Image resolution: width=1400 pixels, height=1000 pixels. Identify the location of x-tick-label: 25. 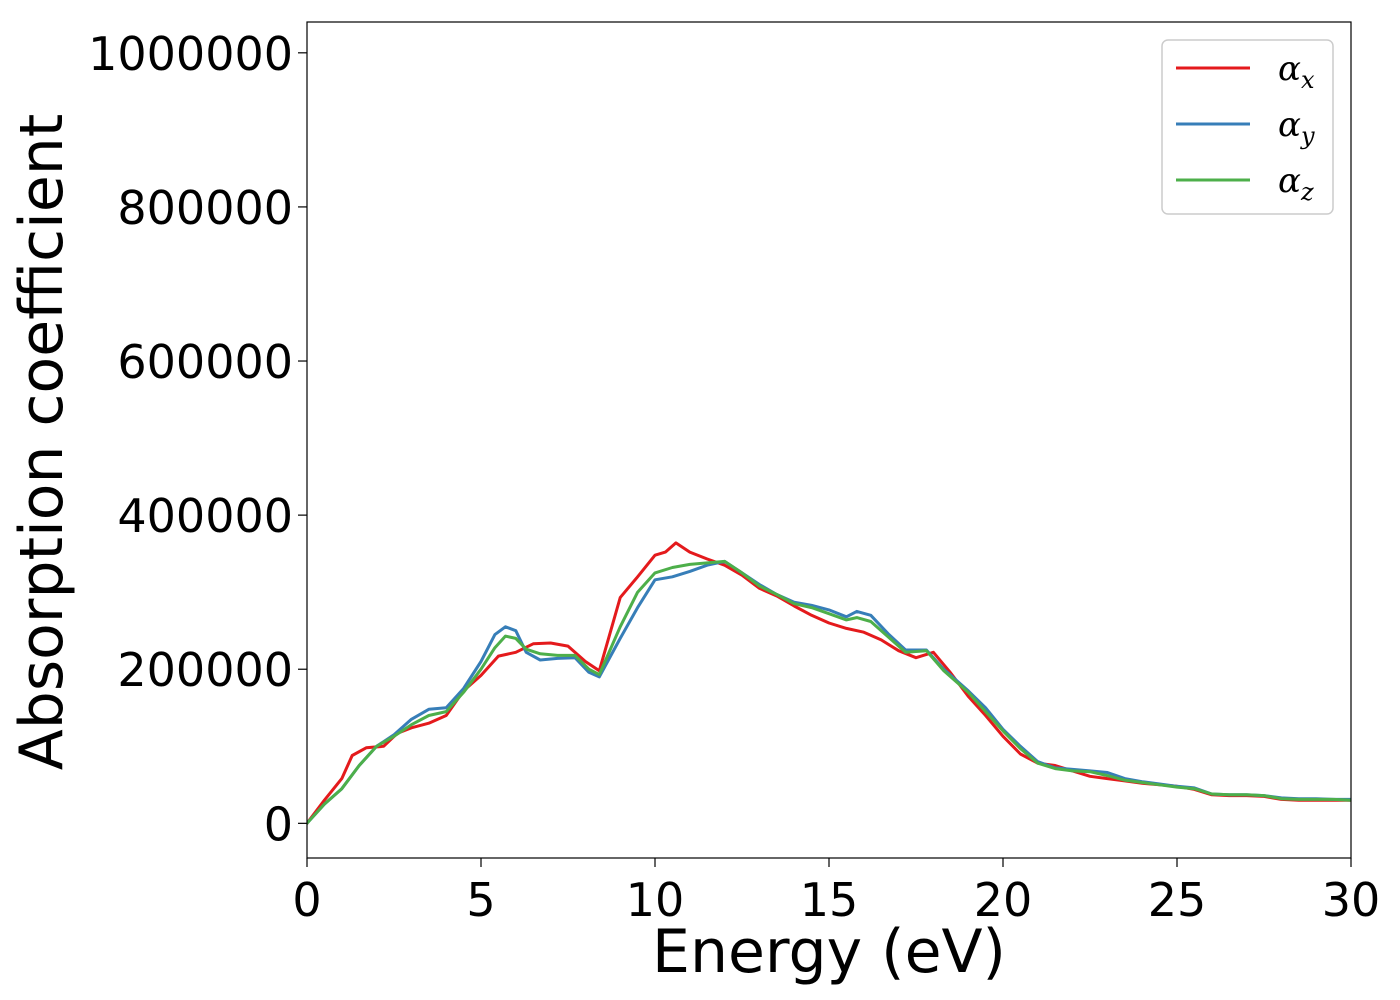
(1177, 900).